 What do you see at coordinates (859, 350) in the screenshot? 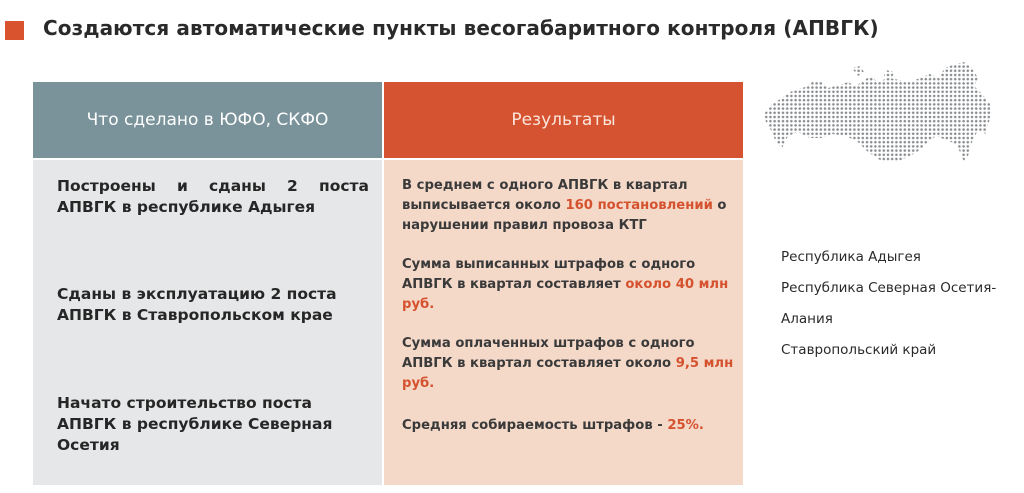
I see `region-item: Ставропольский край` at bounding box center [859, 350].